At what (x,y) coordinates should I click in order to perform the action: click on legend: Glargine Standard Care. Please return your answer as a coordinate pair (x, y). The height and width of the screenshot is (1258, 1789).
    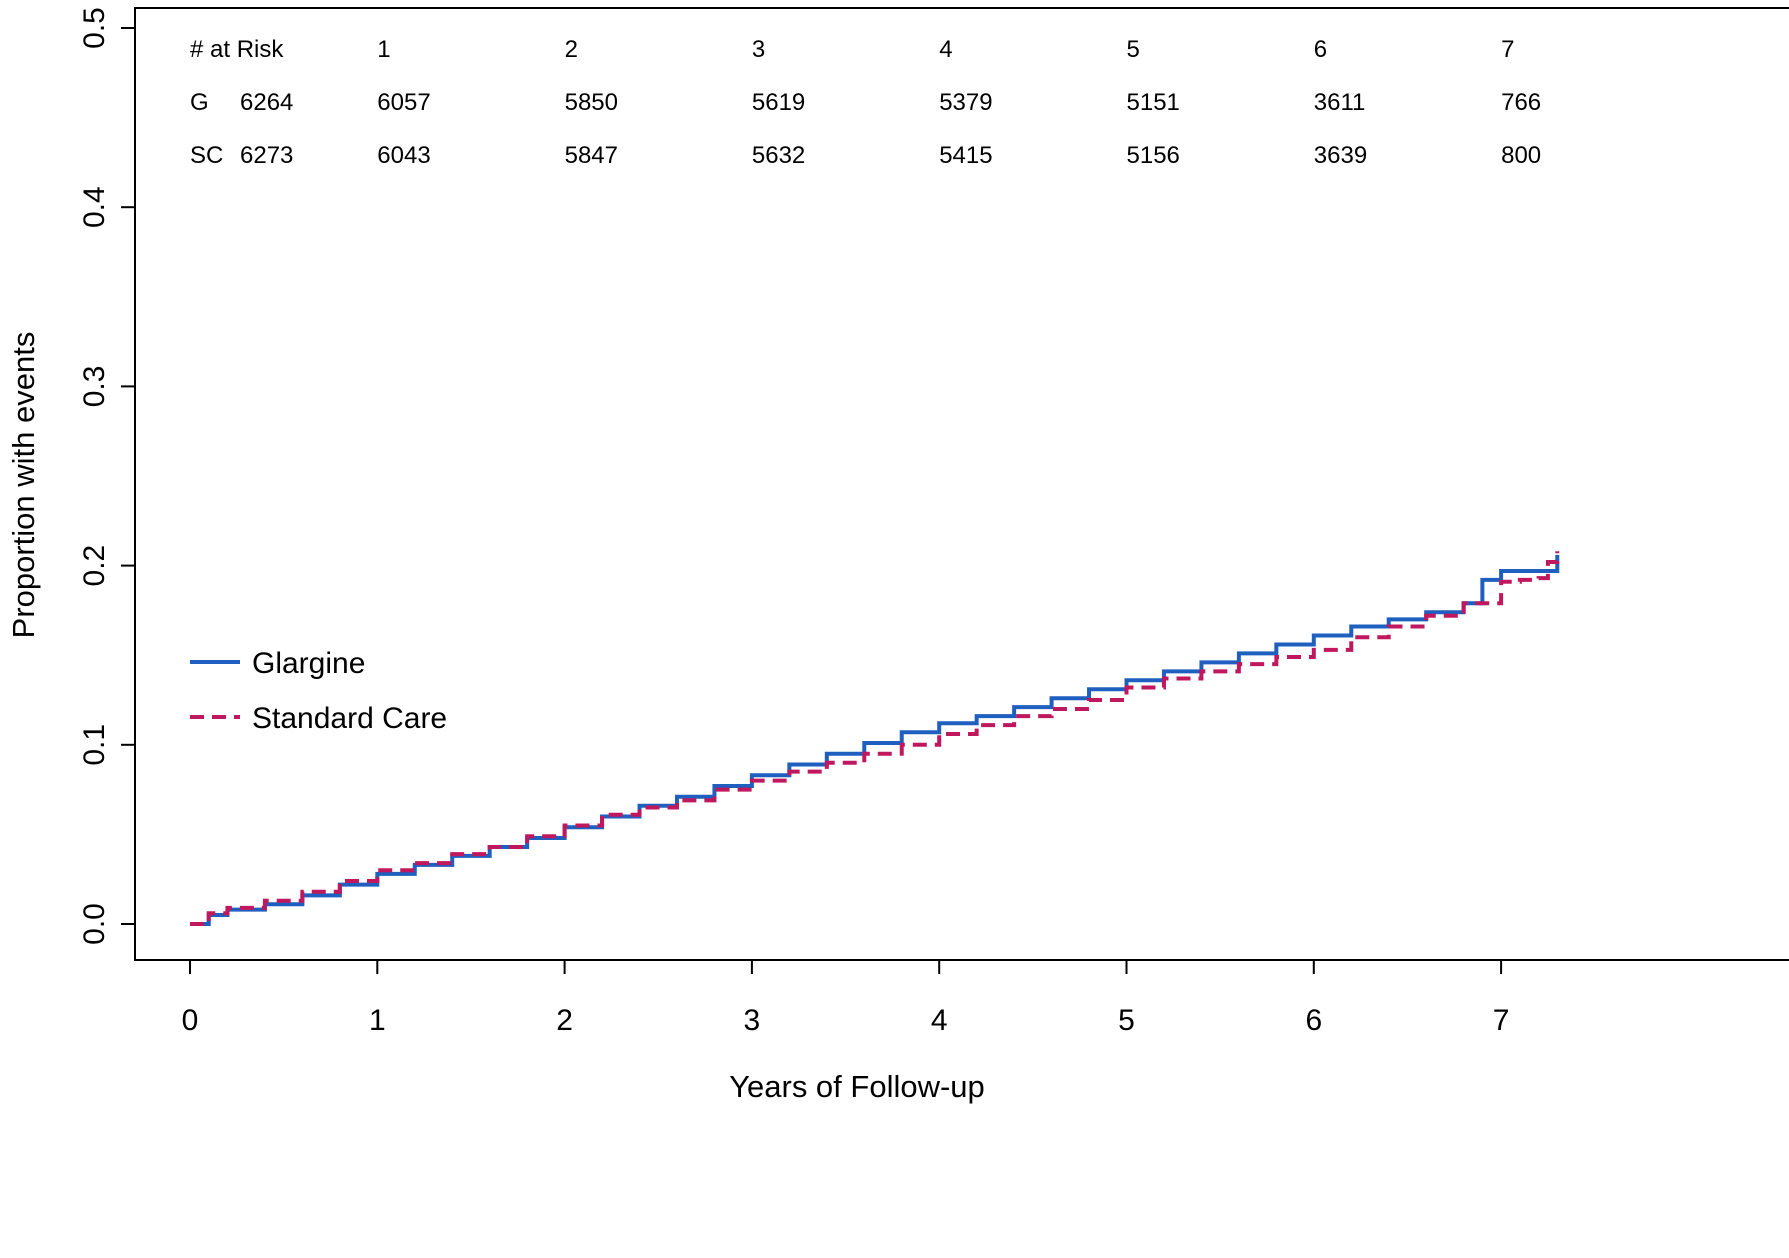
    Looking at the image, I should click on (318, 691).